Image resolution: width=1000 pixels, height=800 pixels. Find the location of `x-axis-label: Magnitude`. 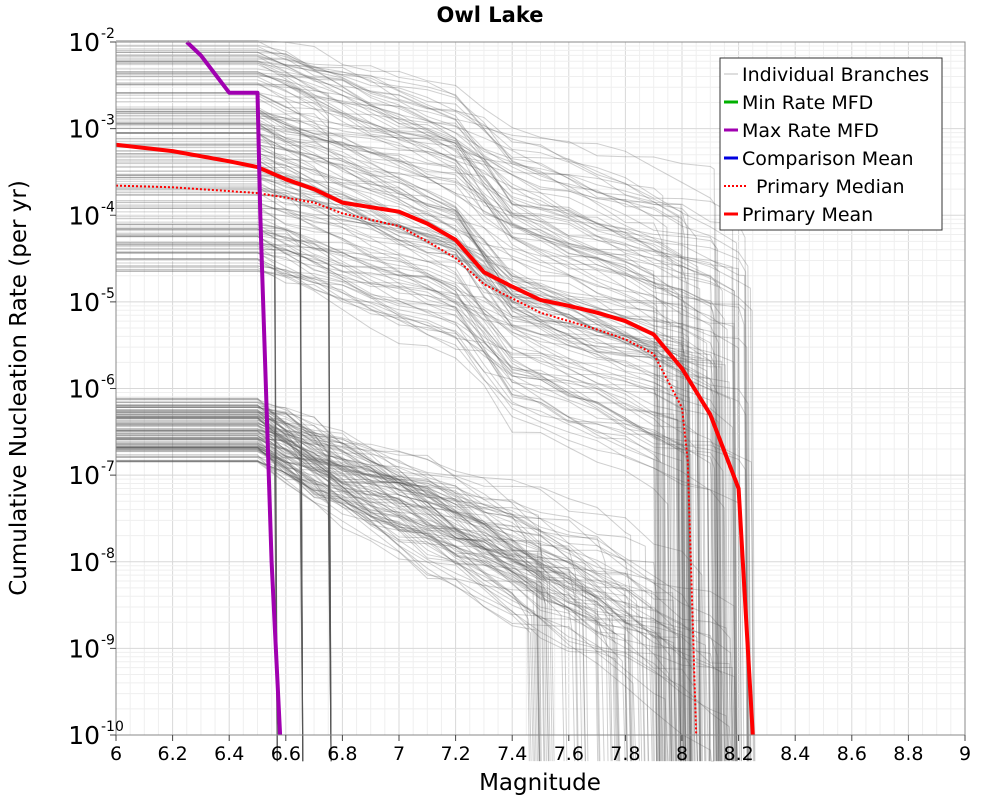

x-axis-label: Magnitude is located at coordinates (540, 783).